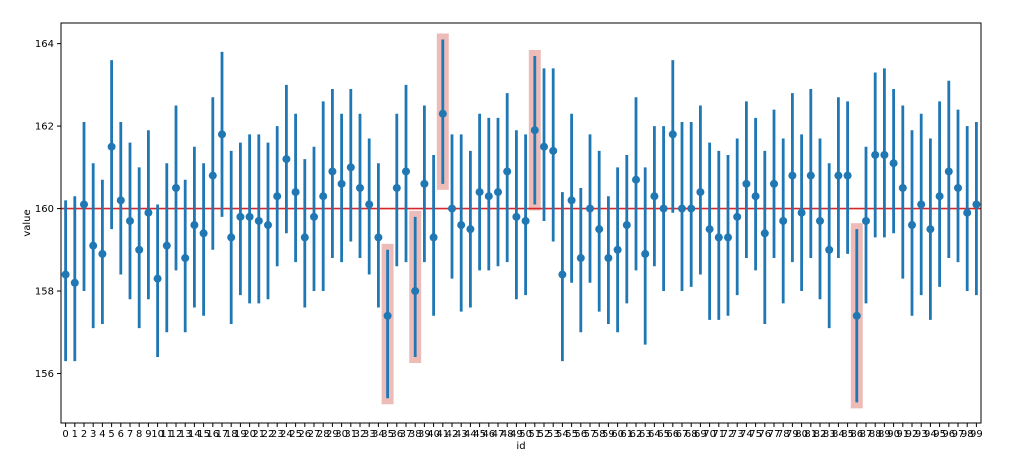  I want to click on x-tick-label: 94, so click(930, 434).